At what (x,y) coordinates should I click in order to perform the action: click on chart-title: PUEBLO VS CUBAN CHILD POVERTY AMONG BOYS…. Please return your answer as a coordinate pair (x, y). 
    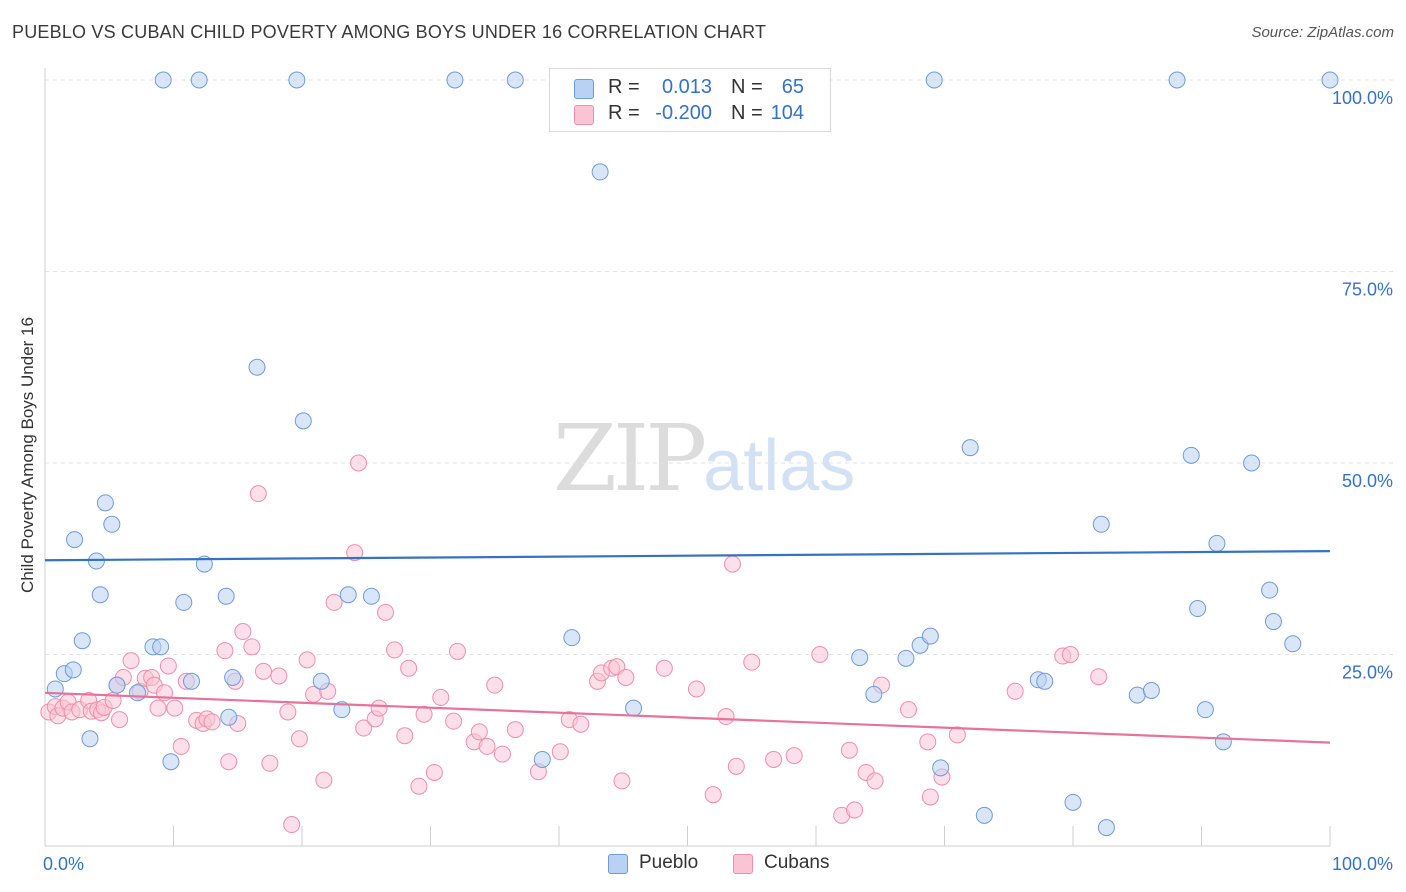
    Looking at the image, I should click on (389, 32).